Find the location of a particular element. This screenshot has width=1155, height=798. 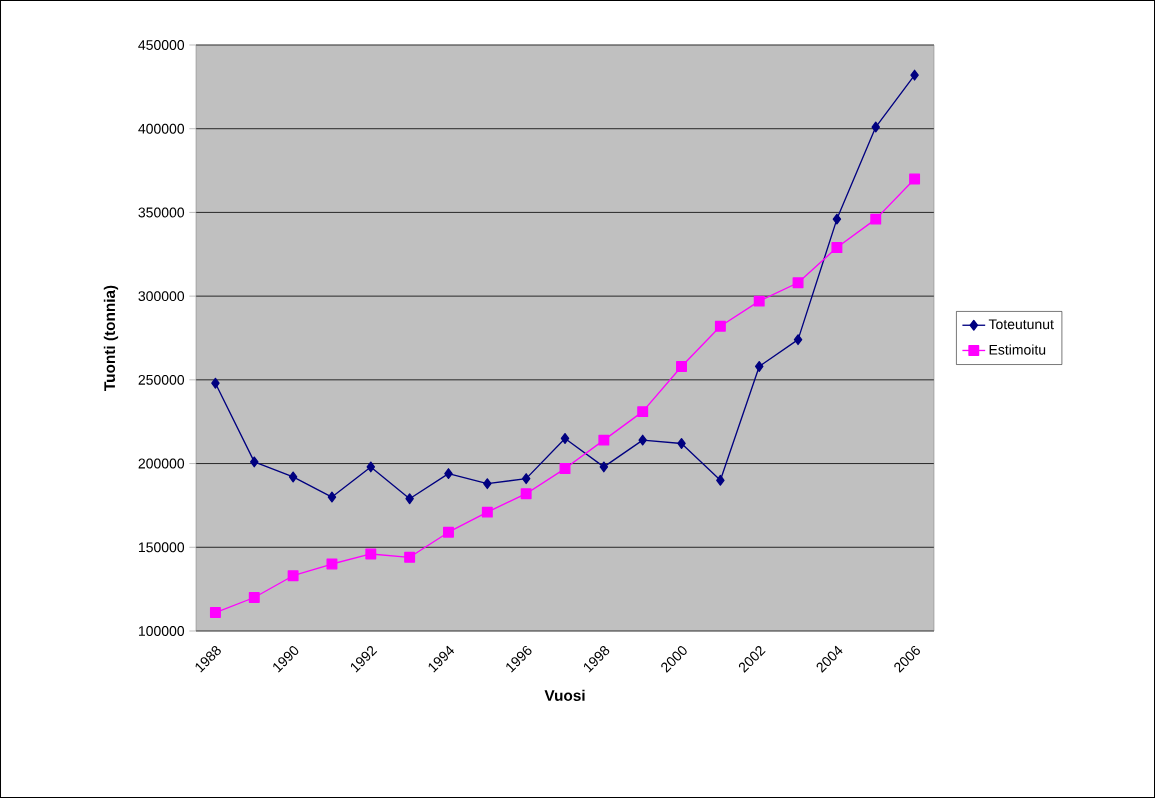

y-tick-label: 350000 is located at coordinates (161, 212).